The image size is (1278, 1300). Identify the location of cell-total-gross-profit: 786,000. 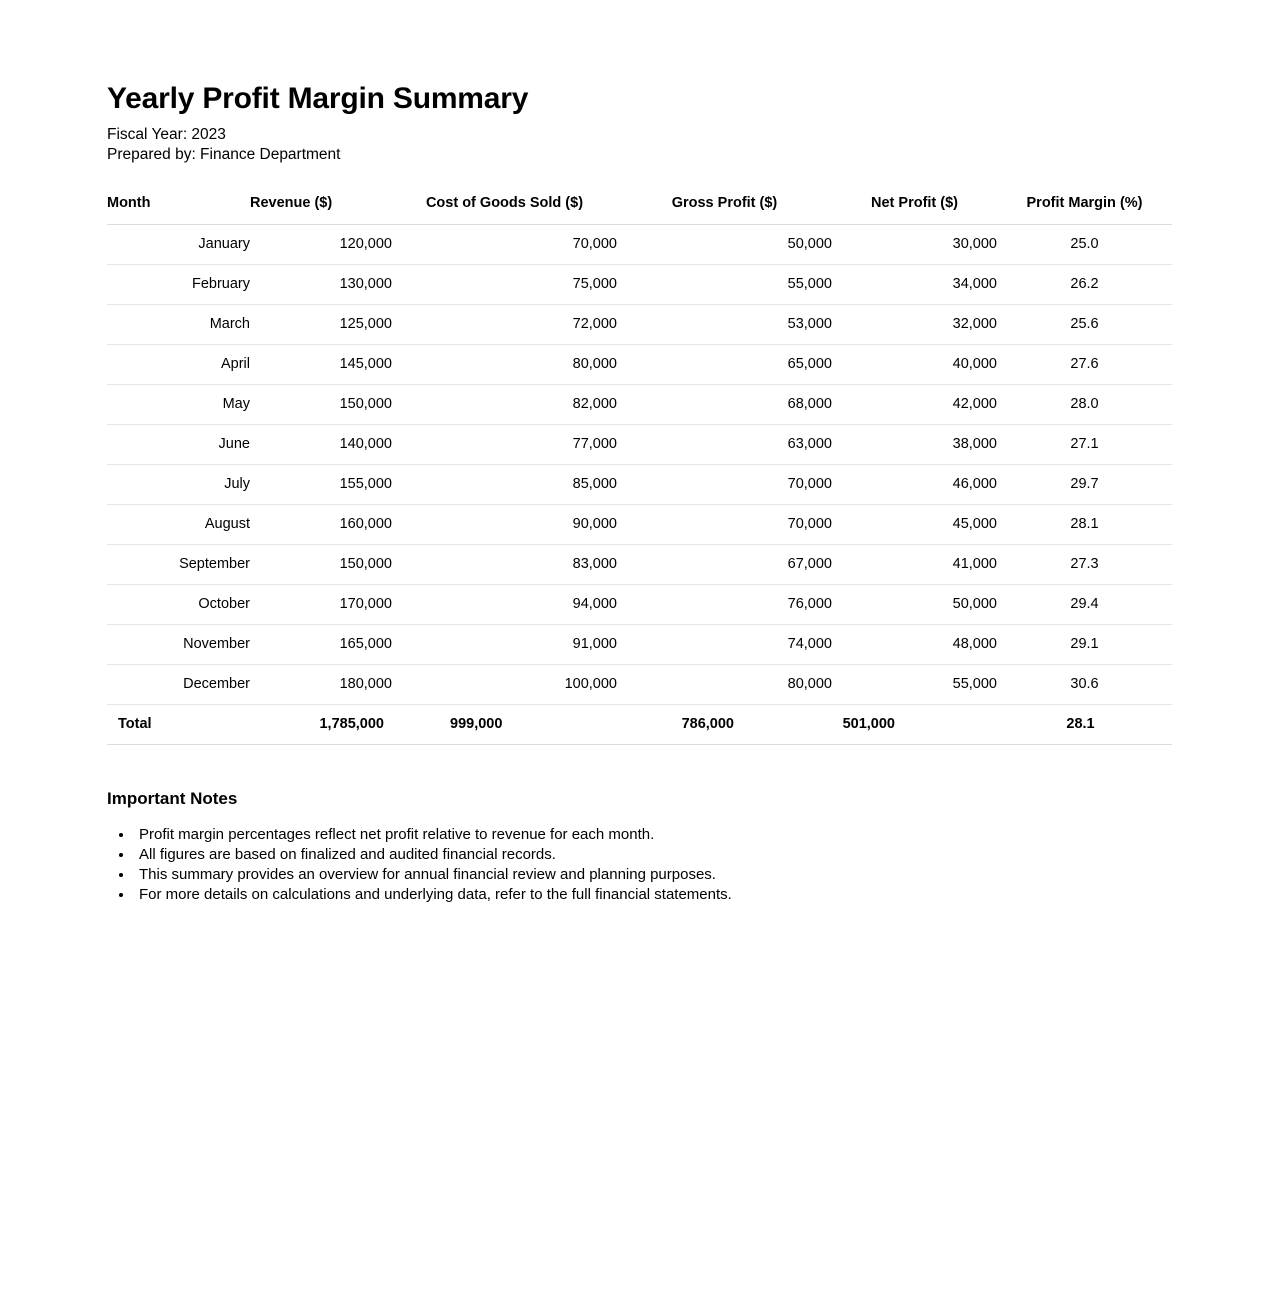
(724, 724).